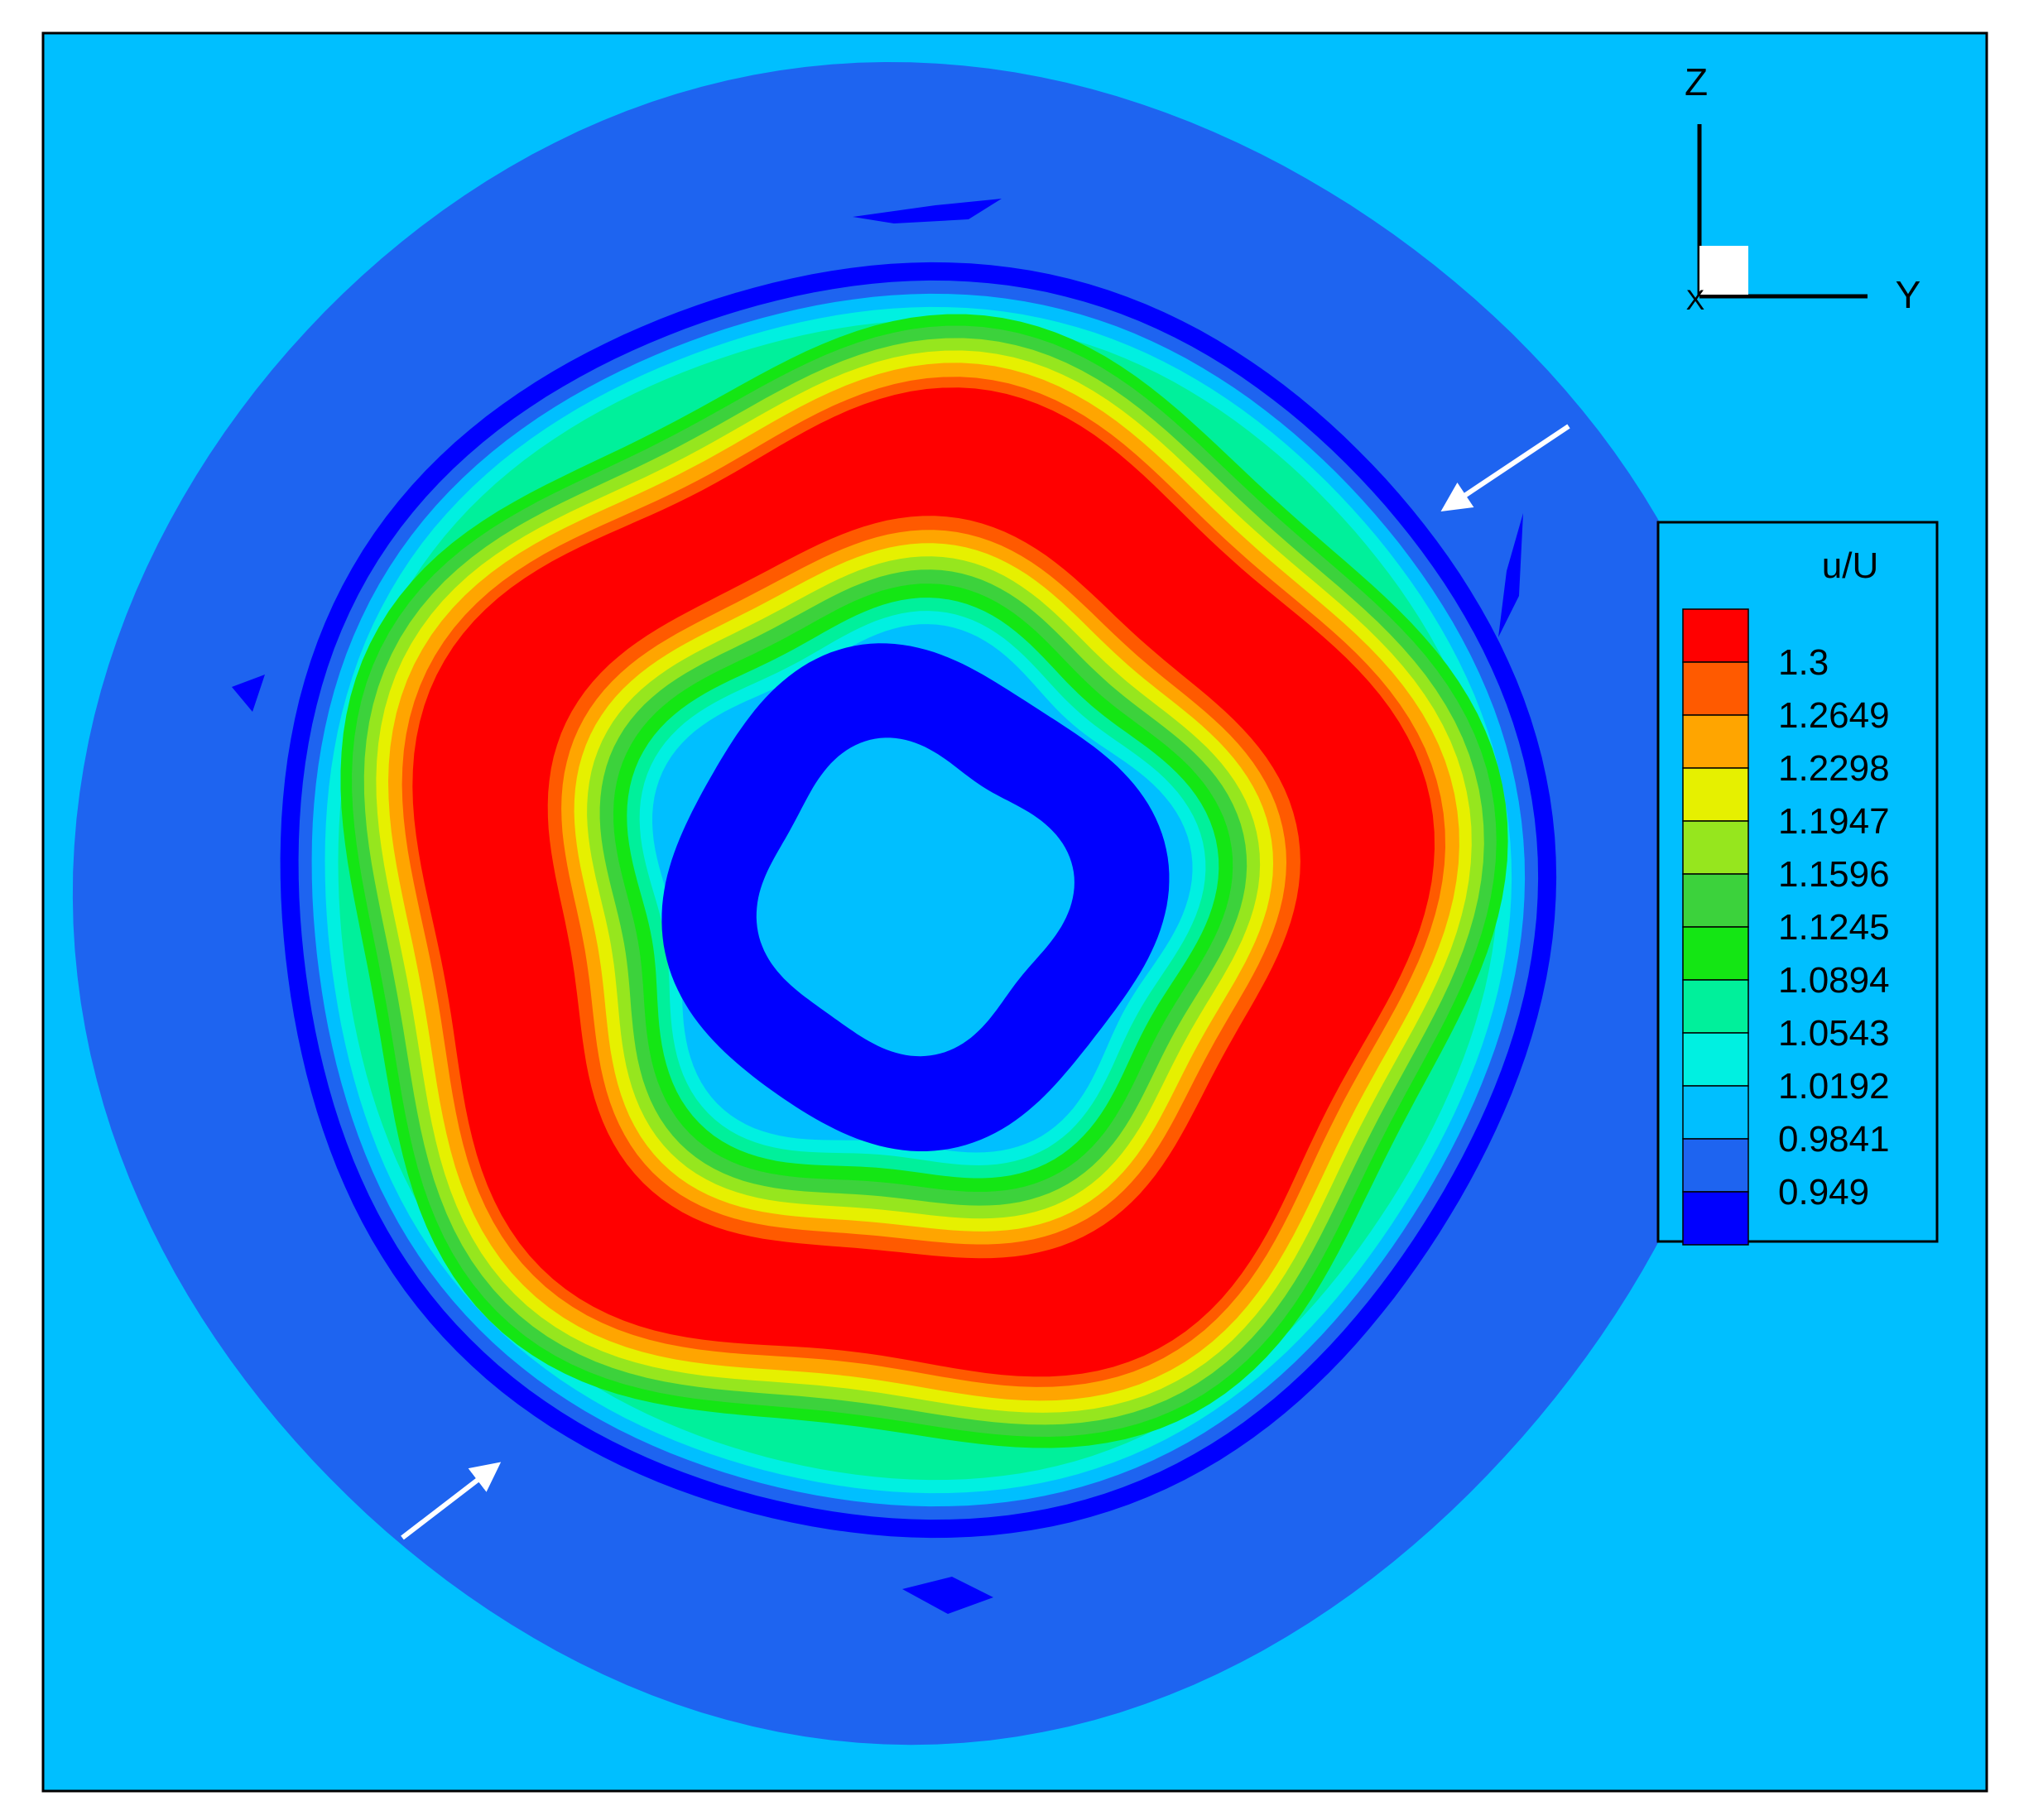 This screenshot has width=2019, height=1820. What do you see at coordinates (1802, 188) in the screenshot?
I see `axes-triad: Z Y X` at bounding box center [1802, 188].